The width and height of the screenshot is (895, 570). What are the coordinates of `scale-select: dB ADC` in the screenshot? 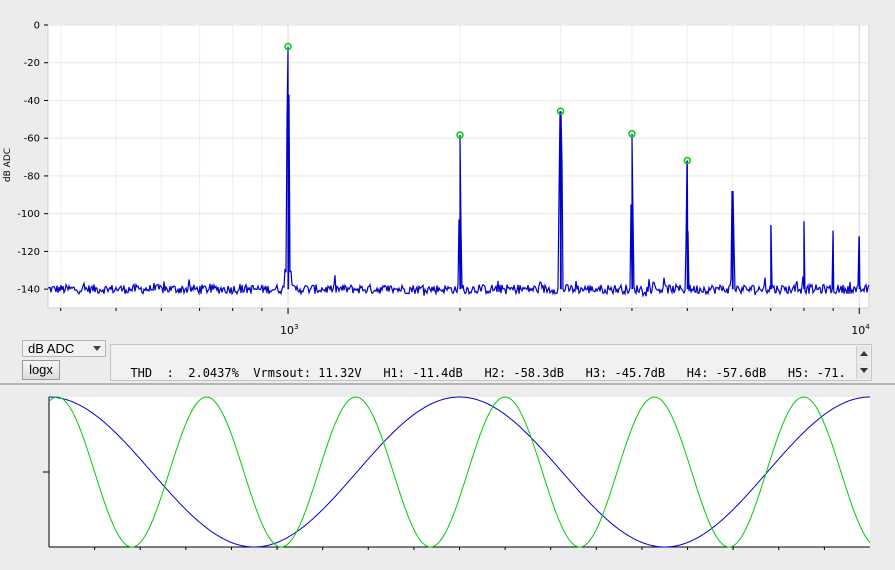 It's located at (64, 348).